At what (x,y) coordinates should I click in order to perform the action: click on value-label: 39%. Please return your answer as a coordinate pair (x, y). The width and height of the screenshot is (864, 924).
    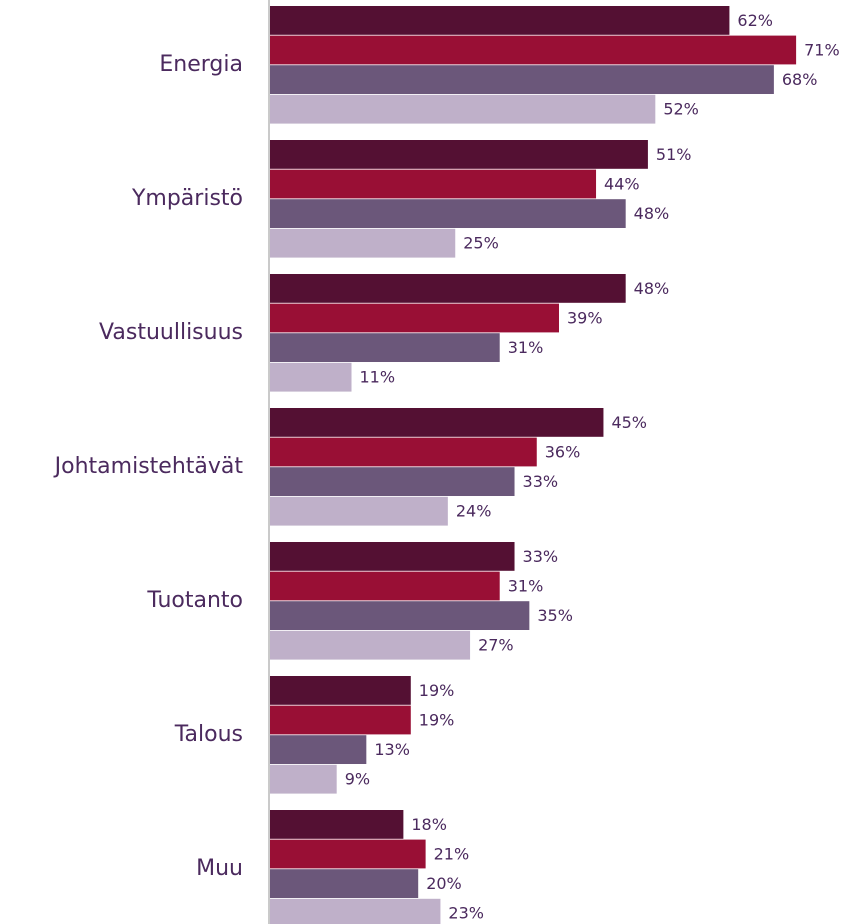
    Looking at the image, I should click on (585, 318).